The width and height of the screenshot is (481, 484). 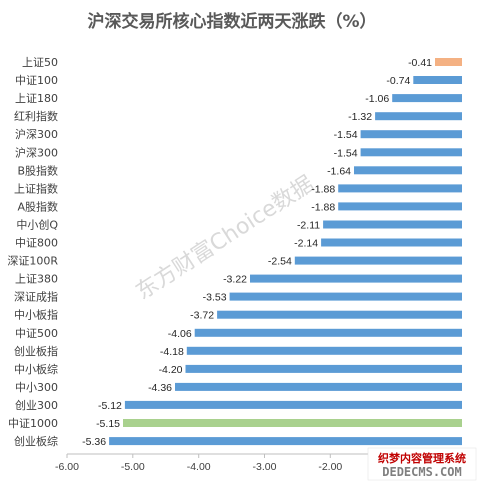 I want to click on x-tick-label: -2.00, so click(x=330, y=467).